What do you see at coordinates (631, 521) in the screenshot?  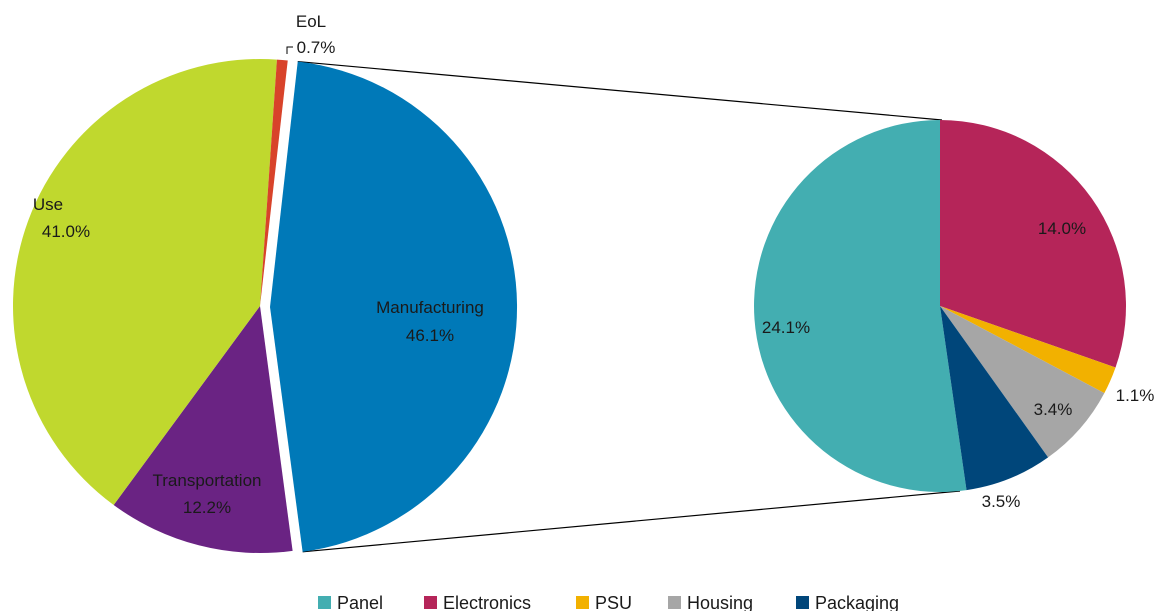 I see `connector-line-bottom` at bounding box center [631, 521].